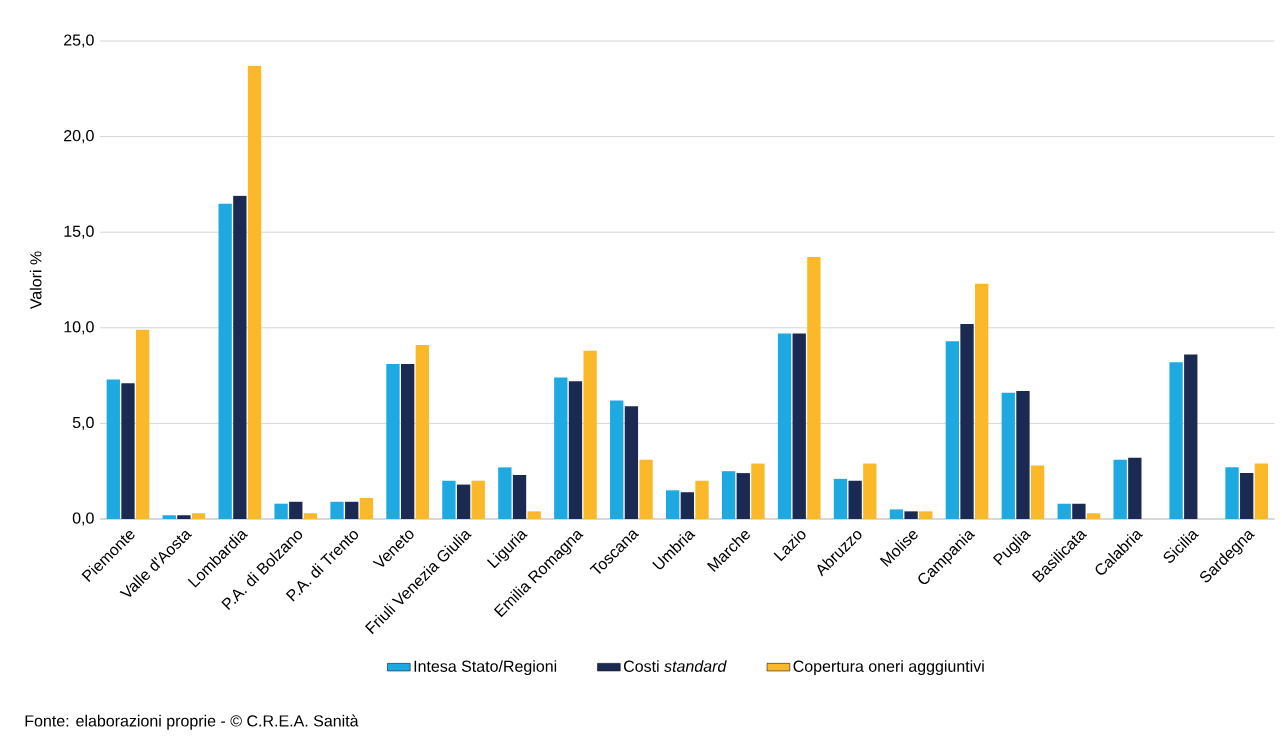  I want to click on y-tick-label: 10,0, so click(79, 328).